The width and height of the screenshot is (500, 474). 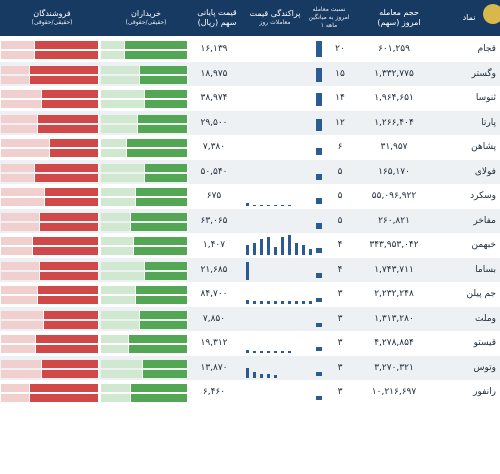 I want to click on header-name: نماد, so click(x=469, y=17).